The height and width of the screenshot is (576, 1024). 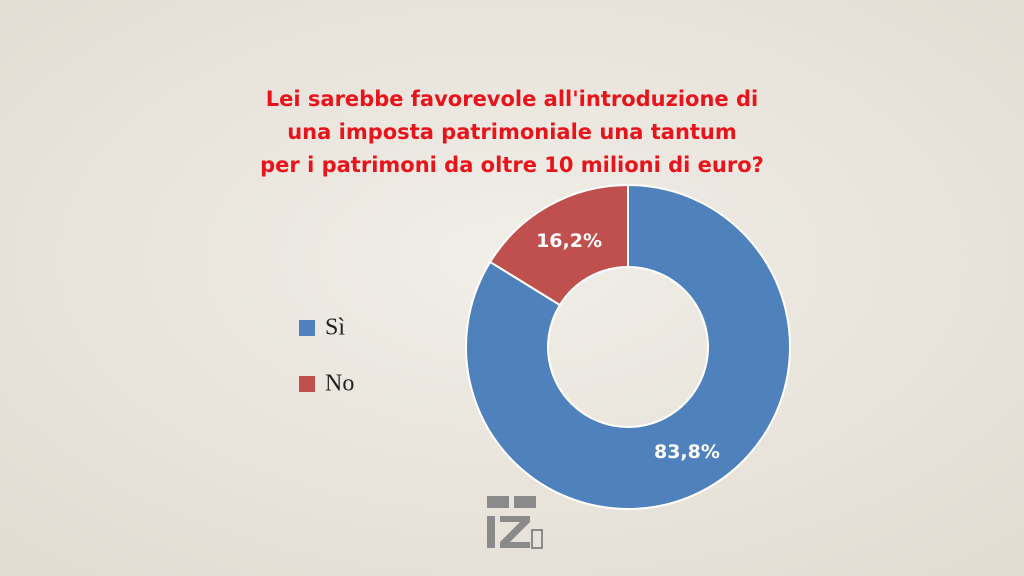 What do you see at coordinates (339, 384) in the screenshot?
I see `legend-label: No` at bounding box center [339, 384].